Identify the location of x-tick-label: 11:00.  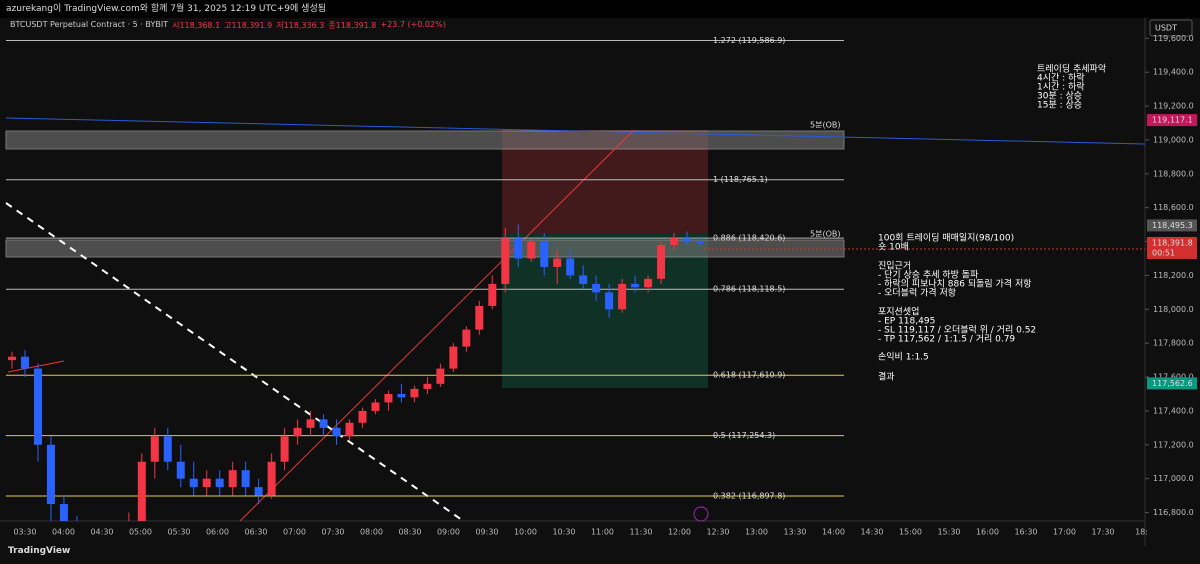
(602, 532).